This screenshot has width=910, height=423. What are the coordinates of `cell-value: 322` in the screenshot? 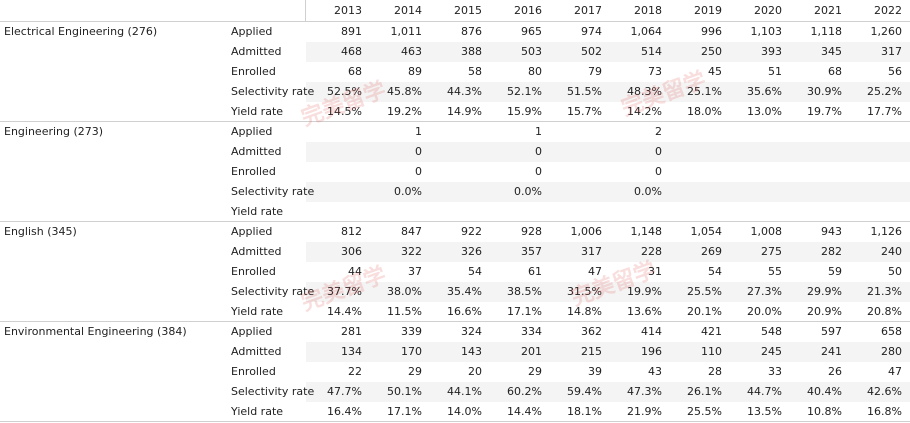 It's located at (411, 251).